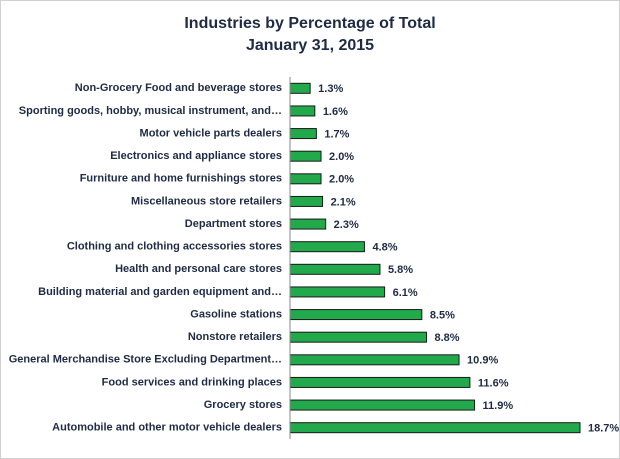 The height and width of the screenshot is (459, 620). What do you see at coordinates (335, 112) in the screenshot?
I see `value-label: 1.6%` at bounding box center [335, 112].